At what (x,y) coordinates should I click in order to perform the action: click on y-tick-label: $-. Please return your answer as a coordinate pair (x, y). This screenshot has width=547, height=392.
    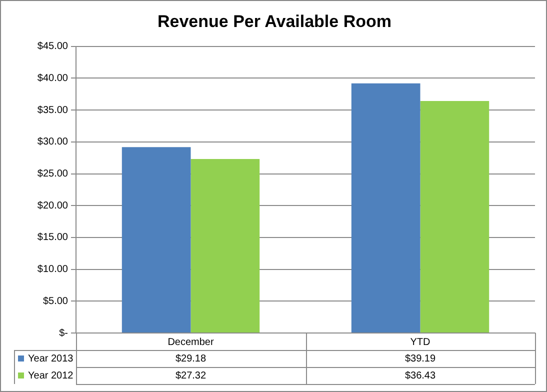
    Looking at the image, I should click on (63, 333).